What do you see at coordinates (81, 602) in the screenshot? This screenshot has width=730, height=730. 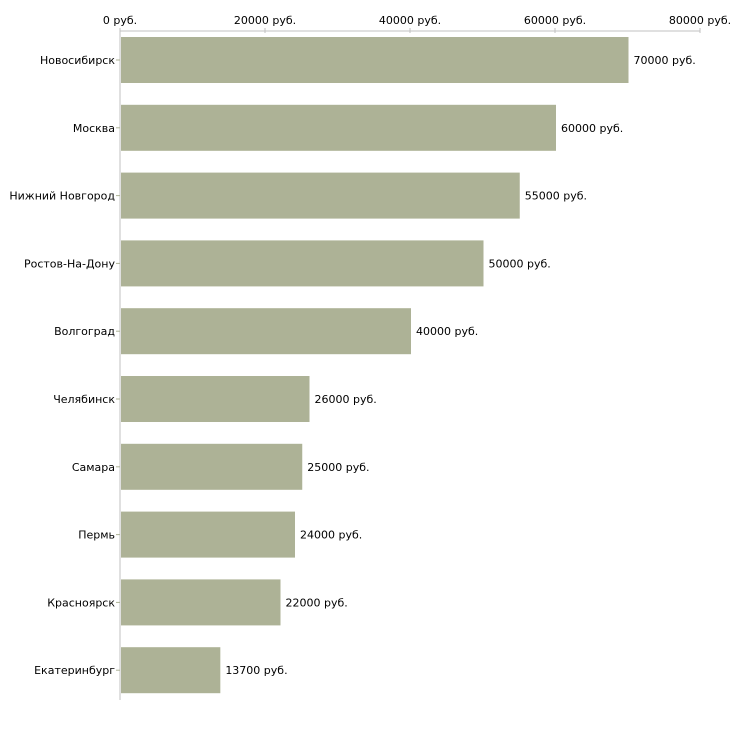 I see `category-label: Красноярск` at bounding box center [81, 602].